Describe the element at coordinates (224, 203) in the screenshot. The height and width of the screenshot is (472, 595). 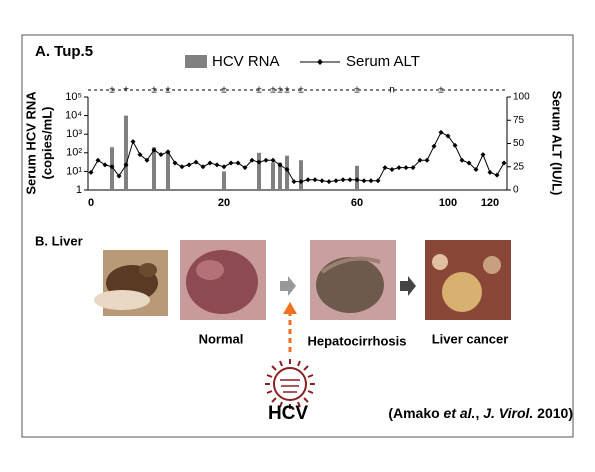
I see `x-tick-label: 20` at that location.